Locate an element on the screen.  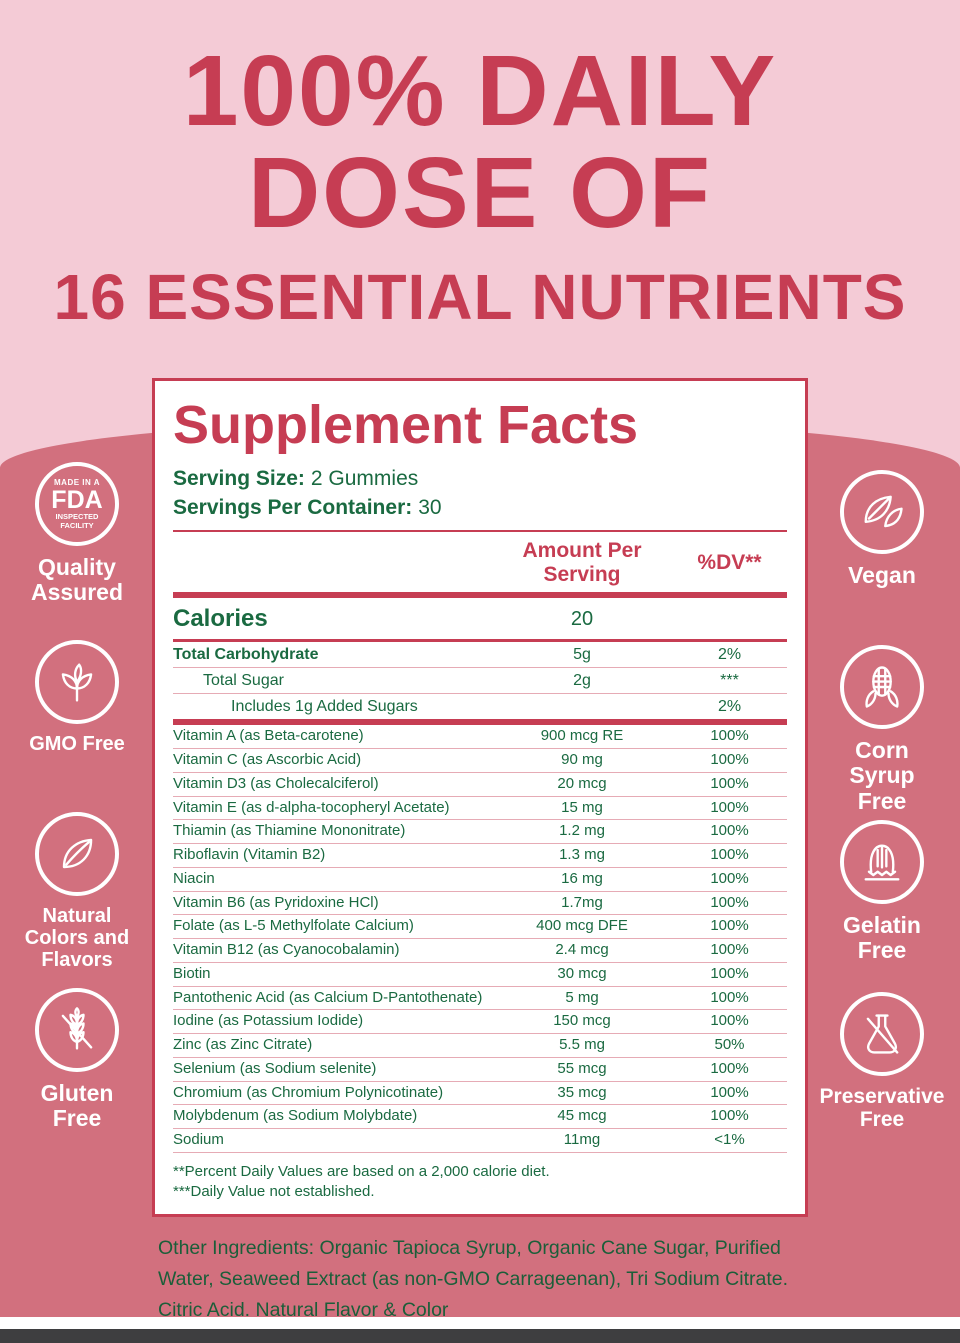
nutrient-name: Folate (as L-5 Methylfolate Calcium) is located at coordinates (293, 926).